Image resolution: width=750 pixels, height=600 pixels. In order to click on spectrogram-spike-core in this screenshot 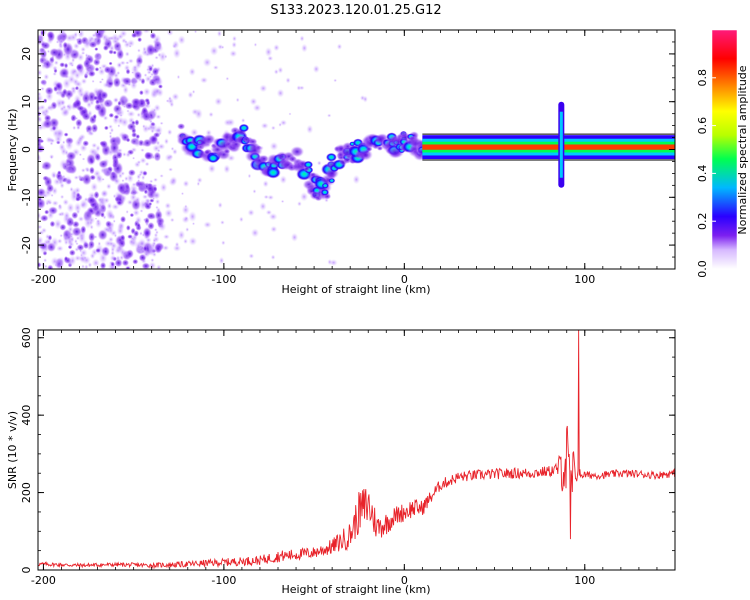, I will do `click(561, 144)`.